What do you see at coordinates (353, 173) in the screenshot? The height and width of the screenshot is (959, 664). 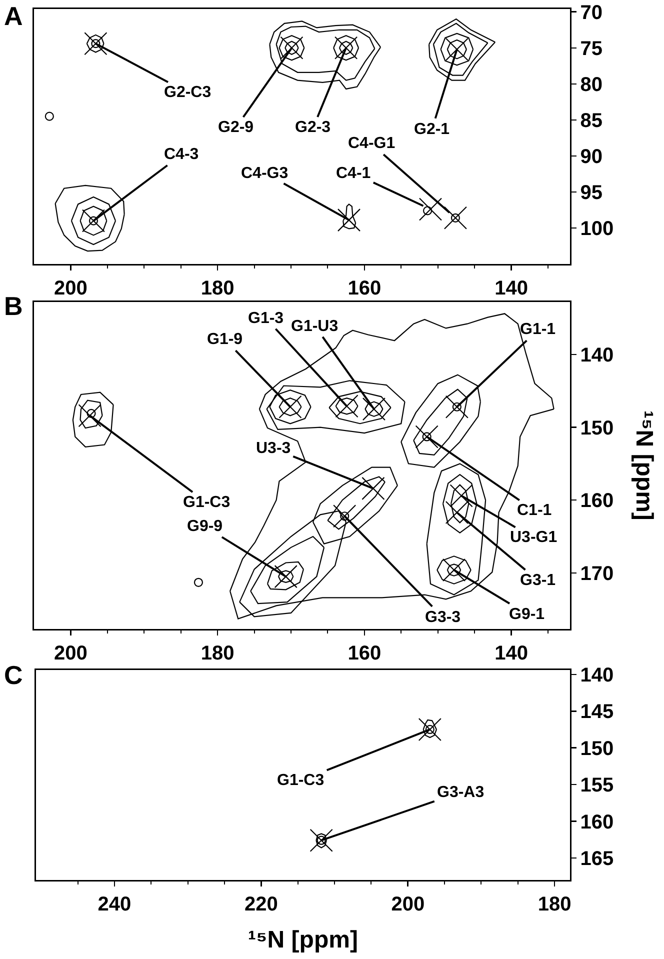 I see `annotation: C4-1` at bounding box center [353, 173].